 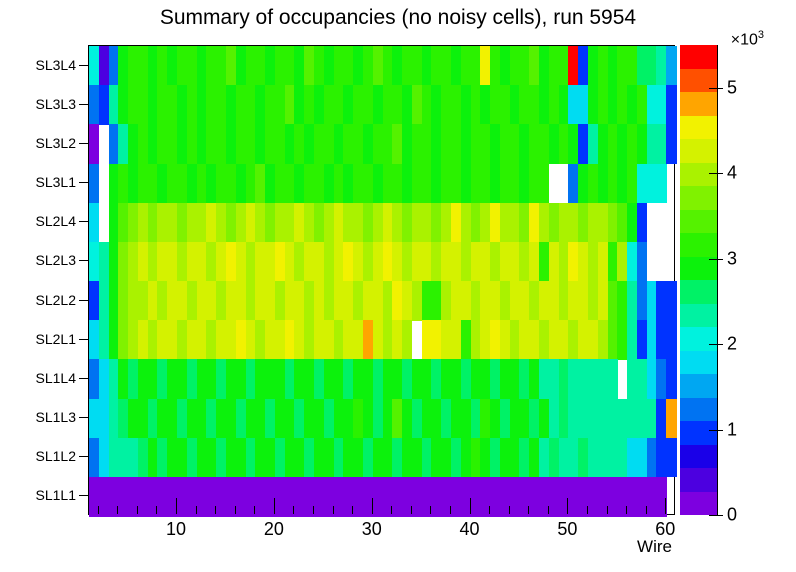 What do you see at coordinates (55, 456) in the screenshot?
I see `y-row-label: SL1L2` at bounding box center [55, 456].